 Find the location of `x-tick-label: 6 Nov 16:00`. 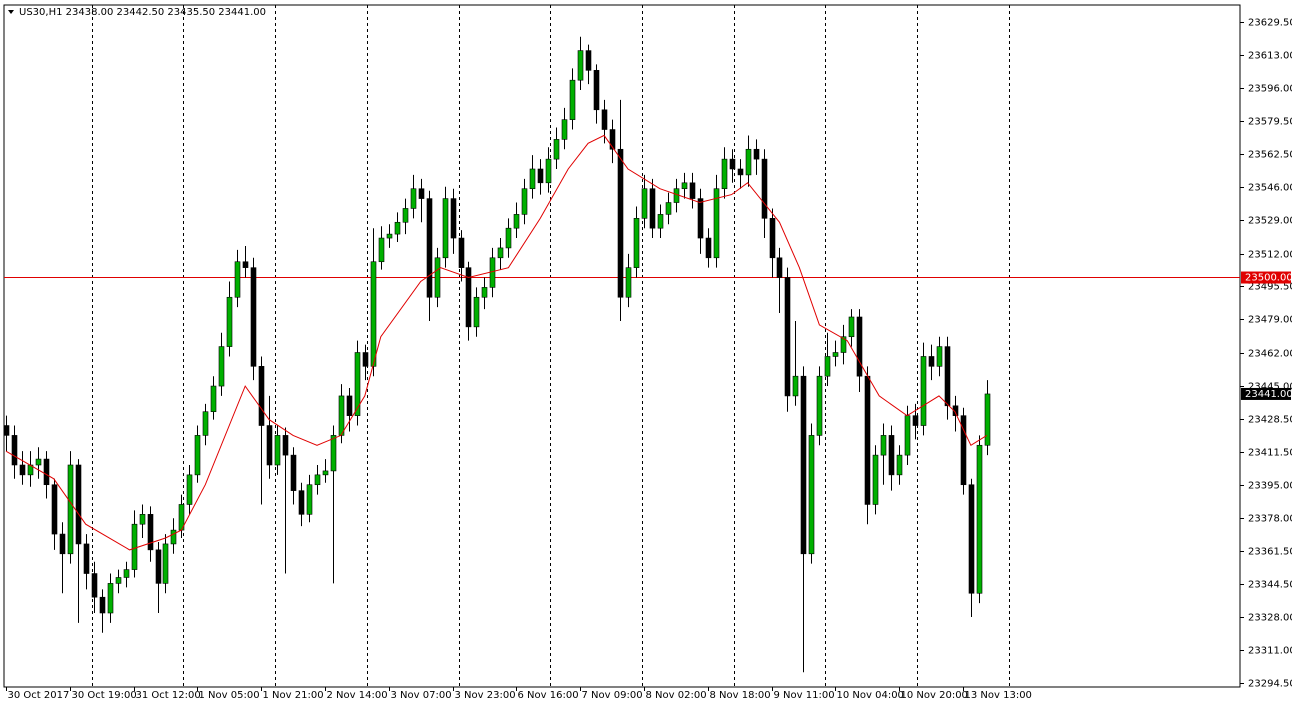

x-tick-label: 6 Nov 16:00 is located at coordinates (548, 695).